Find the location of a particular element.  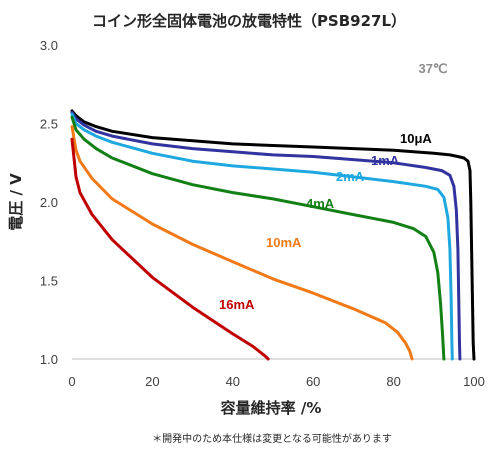

x-tick-label: 60 is located at coordinates (313, 381).